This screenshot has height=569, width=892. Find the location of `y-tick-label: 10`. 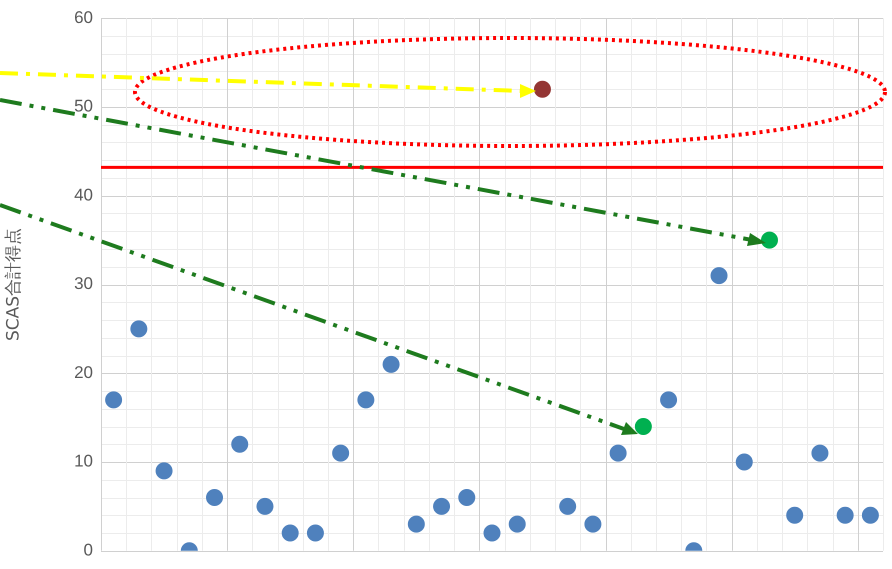

y-tick-label: 10 is located at coordinates (83, 461).